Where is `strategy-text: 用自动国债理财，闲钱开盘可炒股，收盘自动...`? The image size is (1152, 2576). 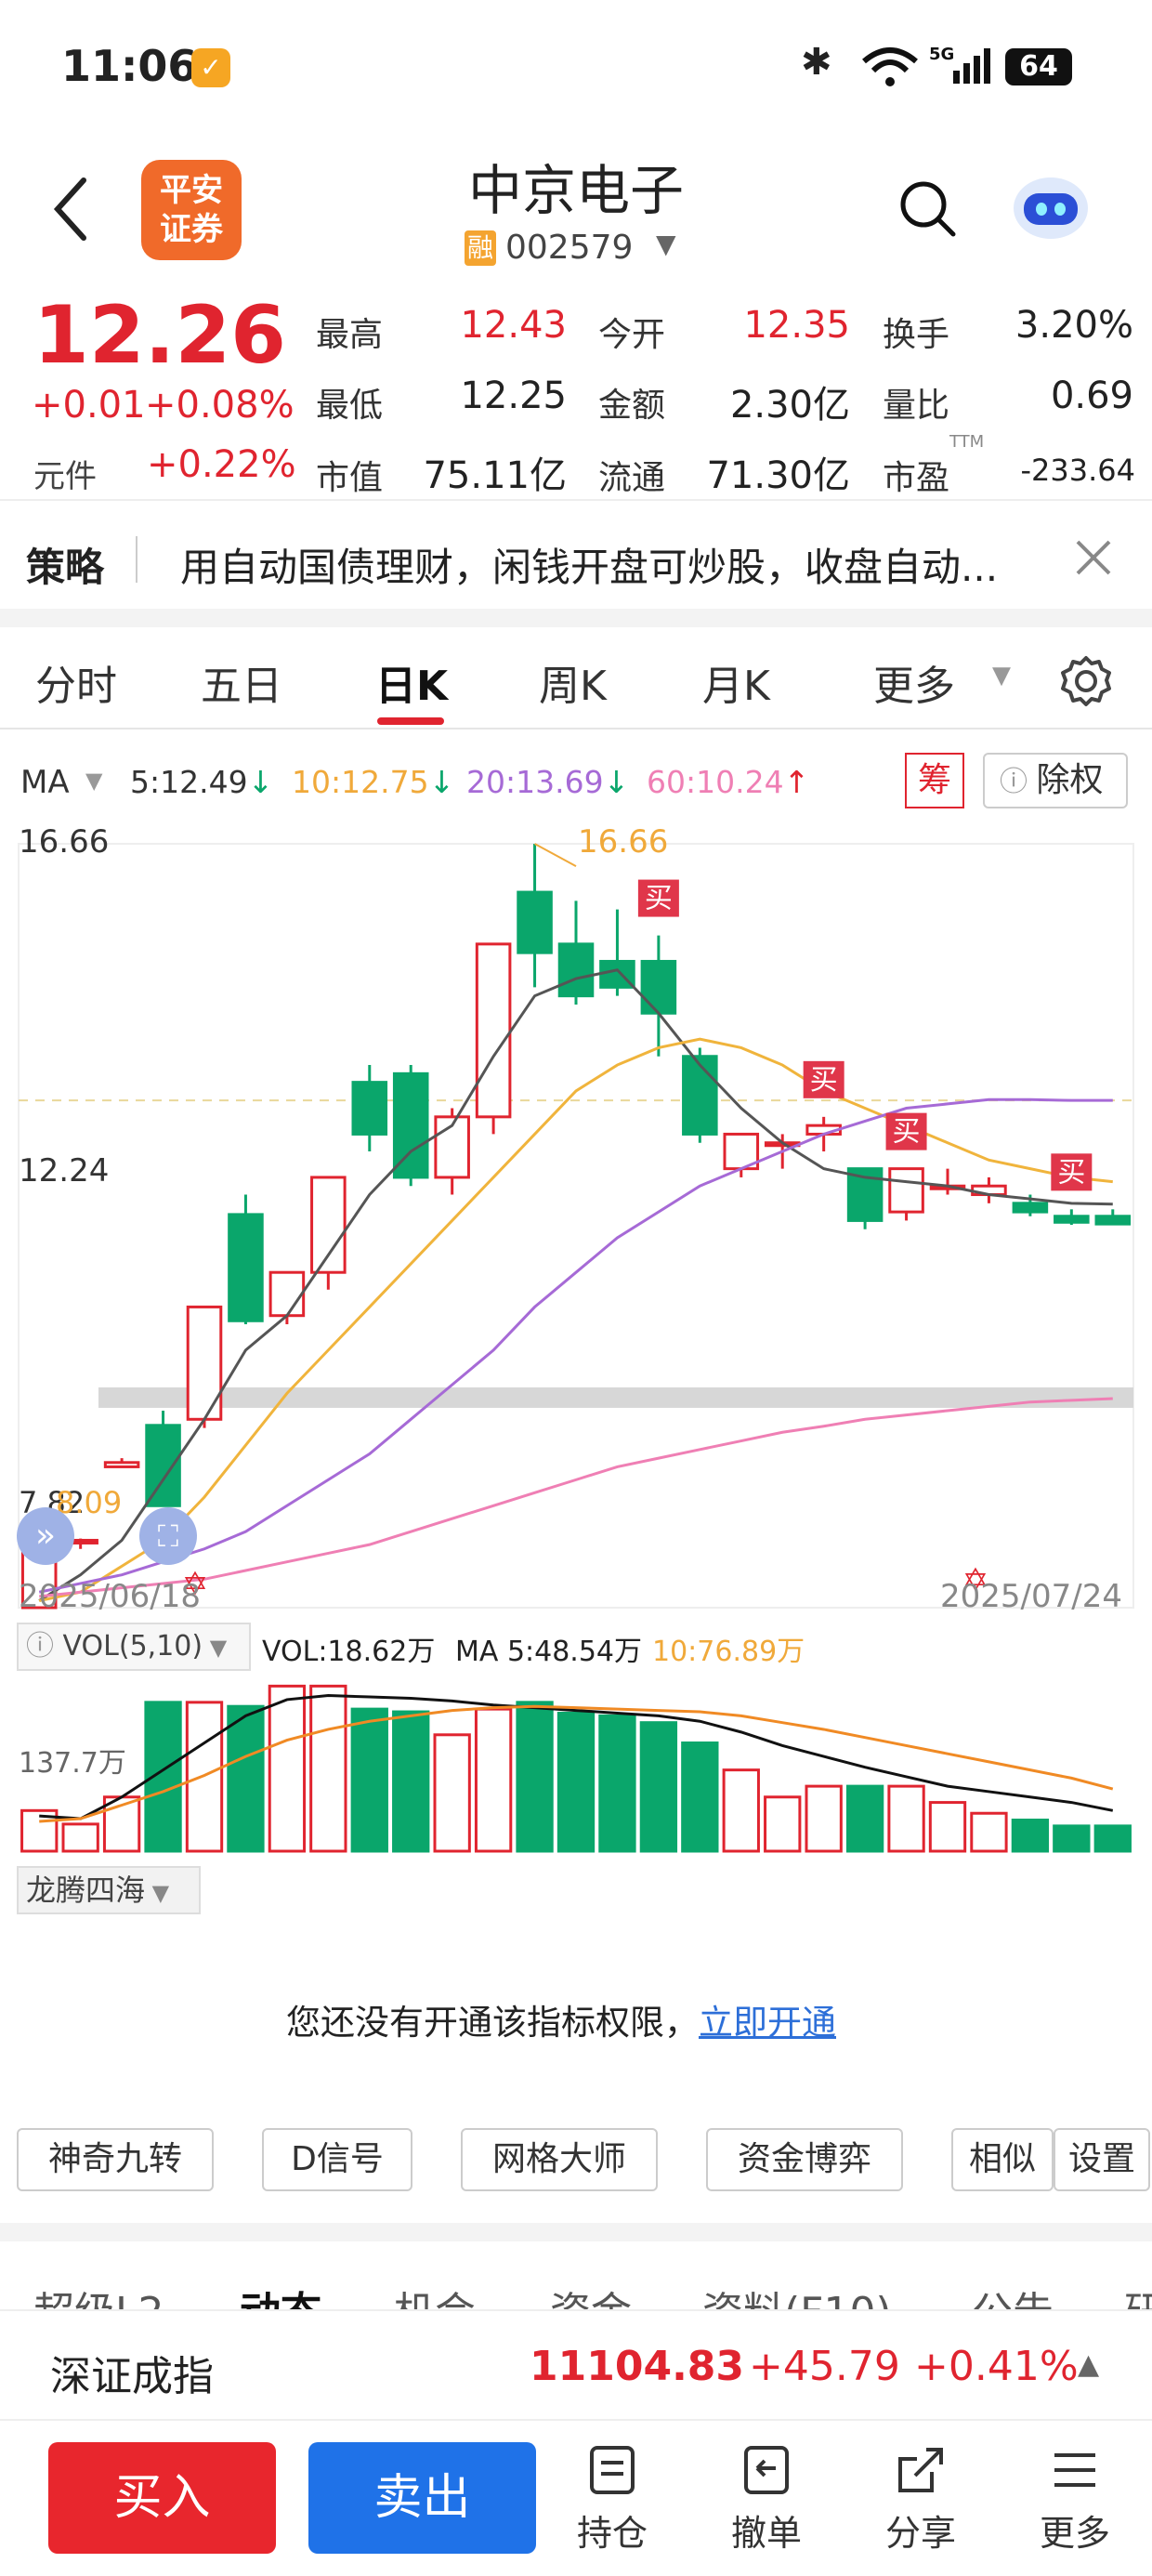 strategy-text: 用自动国债理财，闲钱开盘可炒股，收盘自动... is located at coordinates (589, 567).